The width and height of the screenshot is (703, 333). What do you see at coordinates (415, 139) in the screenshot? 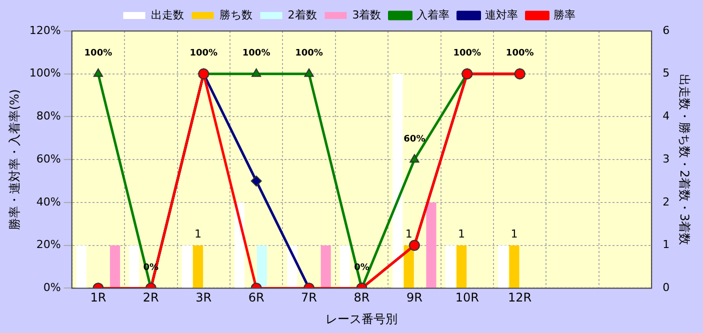
I see `data-label: 60%` at bounding box center [415, 139].